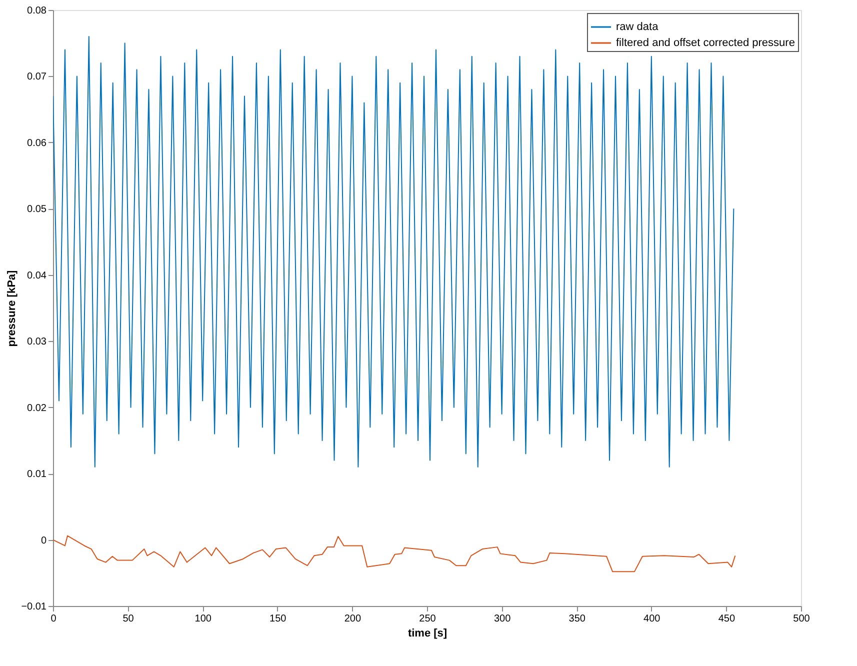  Describe the element at coordinates (37, 143) in the screenshot. I see `y-tick-label: 0.06` at that location.